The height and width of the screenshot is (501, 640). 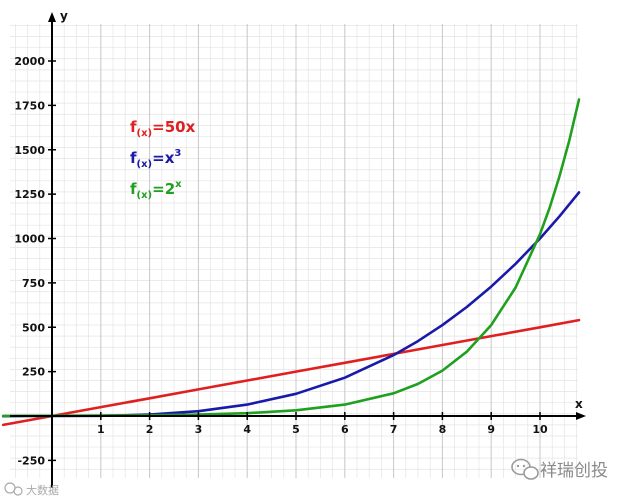 What do you see at coordinates (29, 194) in the screenshot?
I see `y-tick-label: 1250` at bounding box center [29, 194].